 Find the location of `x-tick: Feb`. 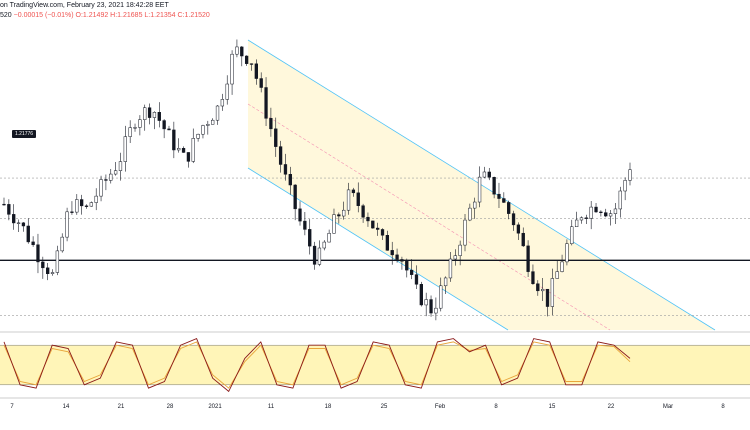

x-tick: Feb is located at coordinates (440, 407).